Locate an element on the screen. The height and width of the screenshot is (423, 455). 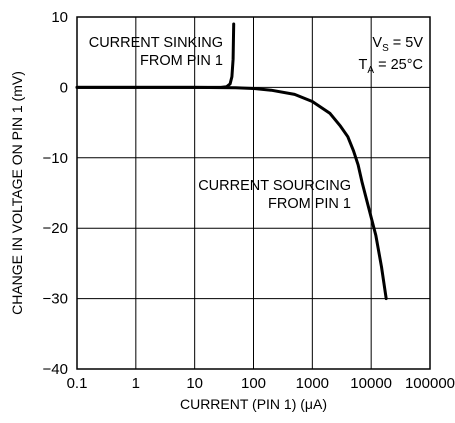
y-axis-title: CHANGE IN VOLTAGE ON PIN 1 (mV) is located at coordinates (17, 193).